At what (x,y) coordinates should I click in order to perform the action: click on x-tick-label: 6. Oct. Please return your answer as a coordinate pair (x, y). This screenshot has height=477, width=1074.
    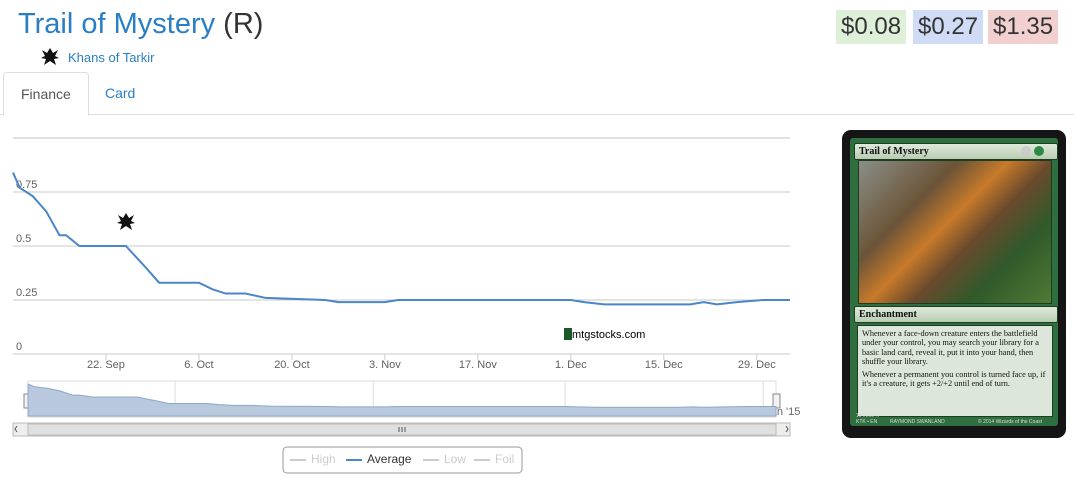
    Looking at the image, I should click on (198, 365).